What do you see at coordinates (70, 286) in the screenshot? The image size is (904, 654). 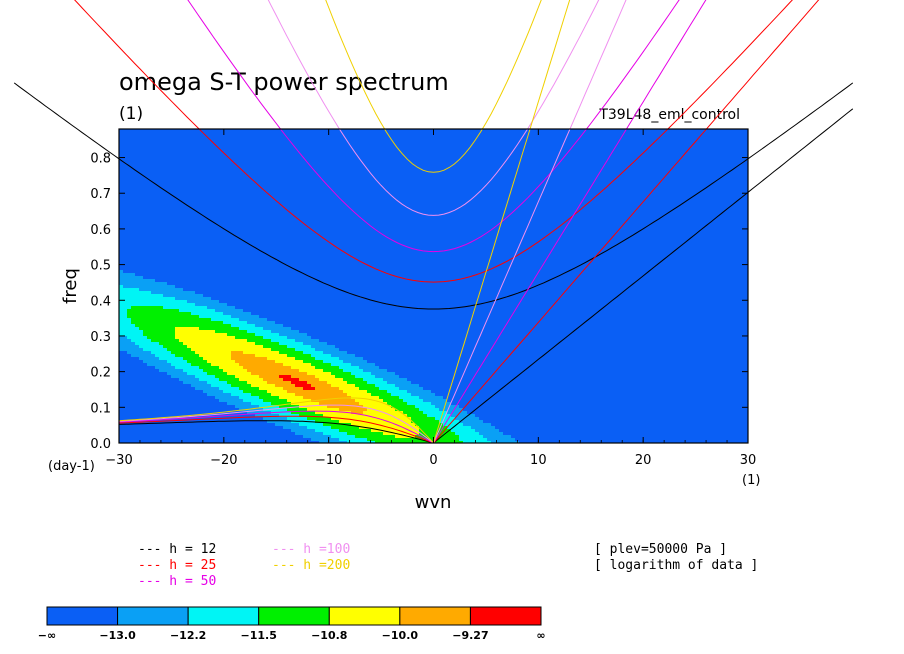 I see `y-axis-label: freq` at bounding box center [70, 286].